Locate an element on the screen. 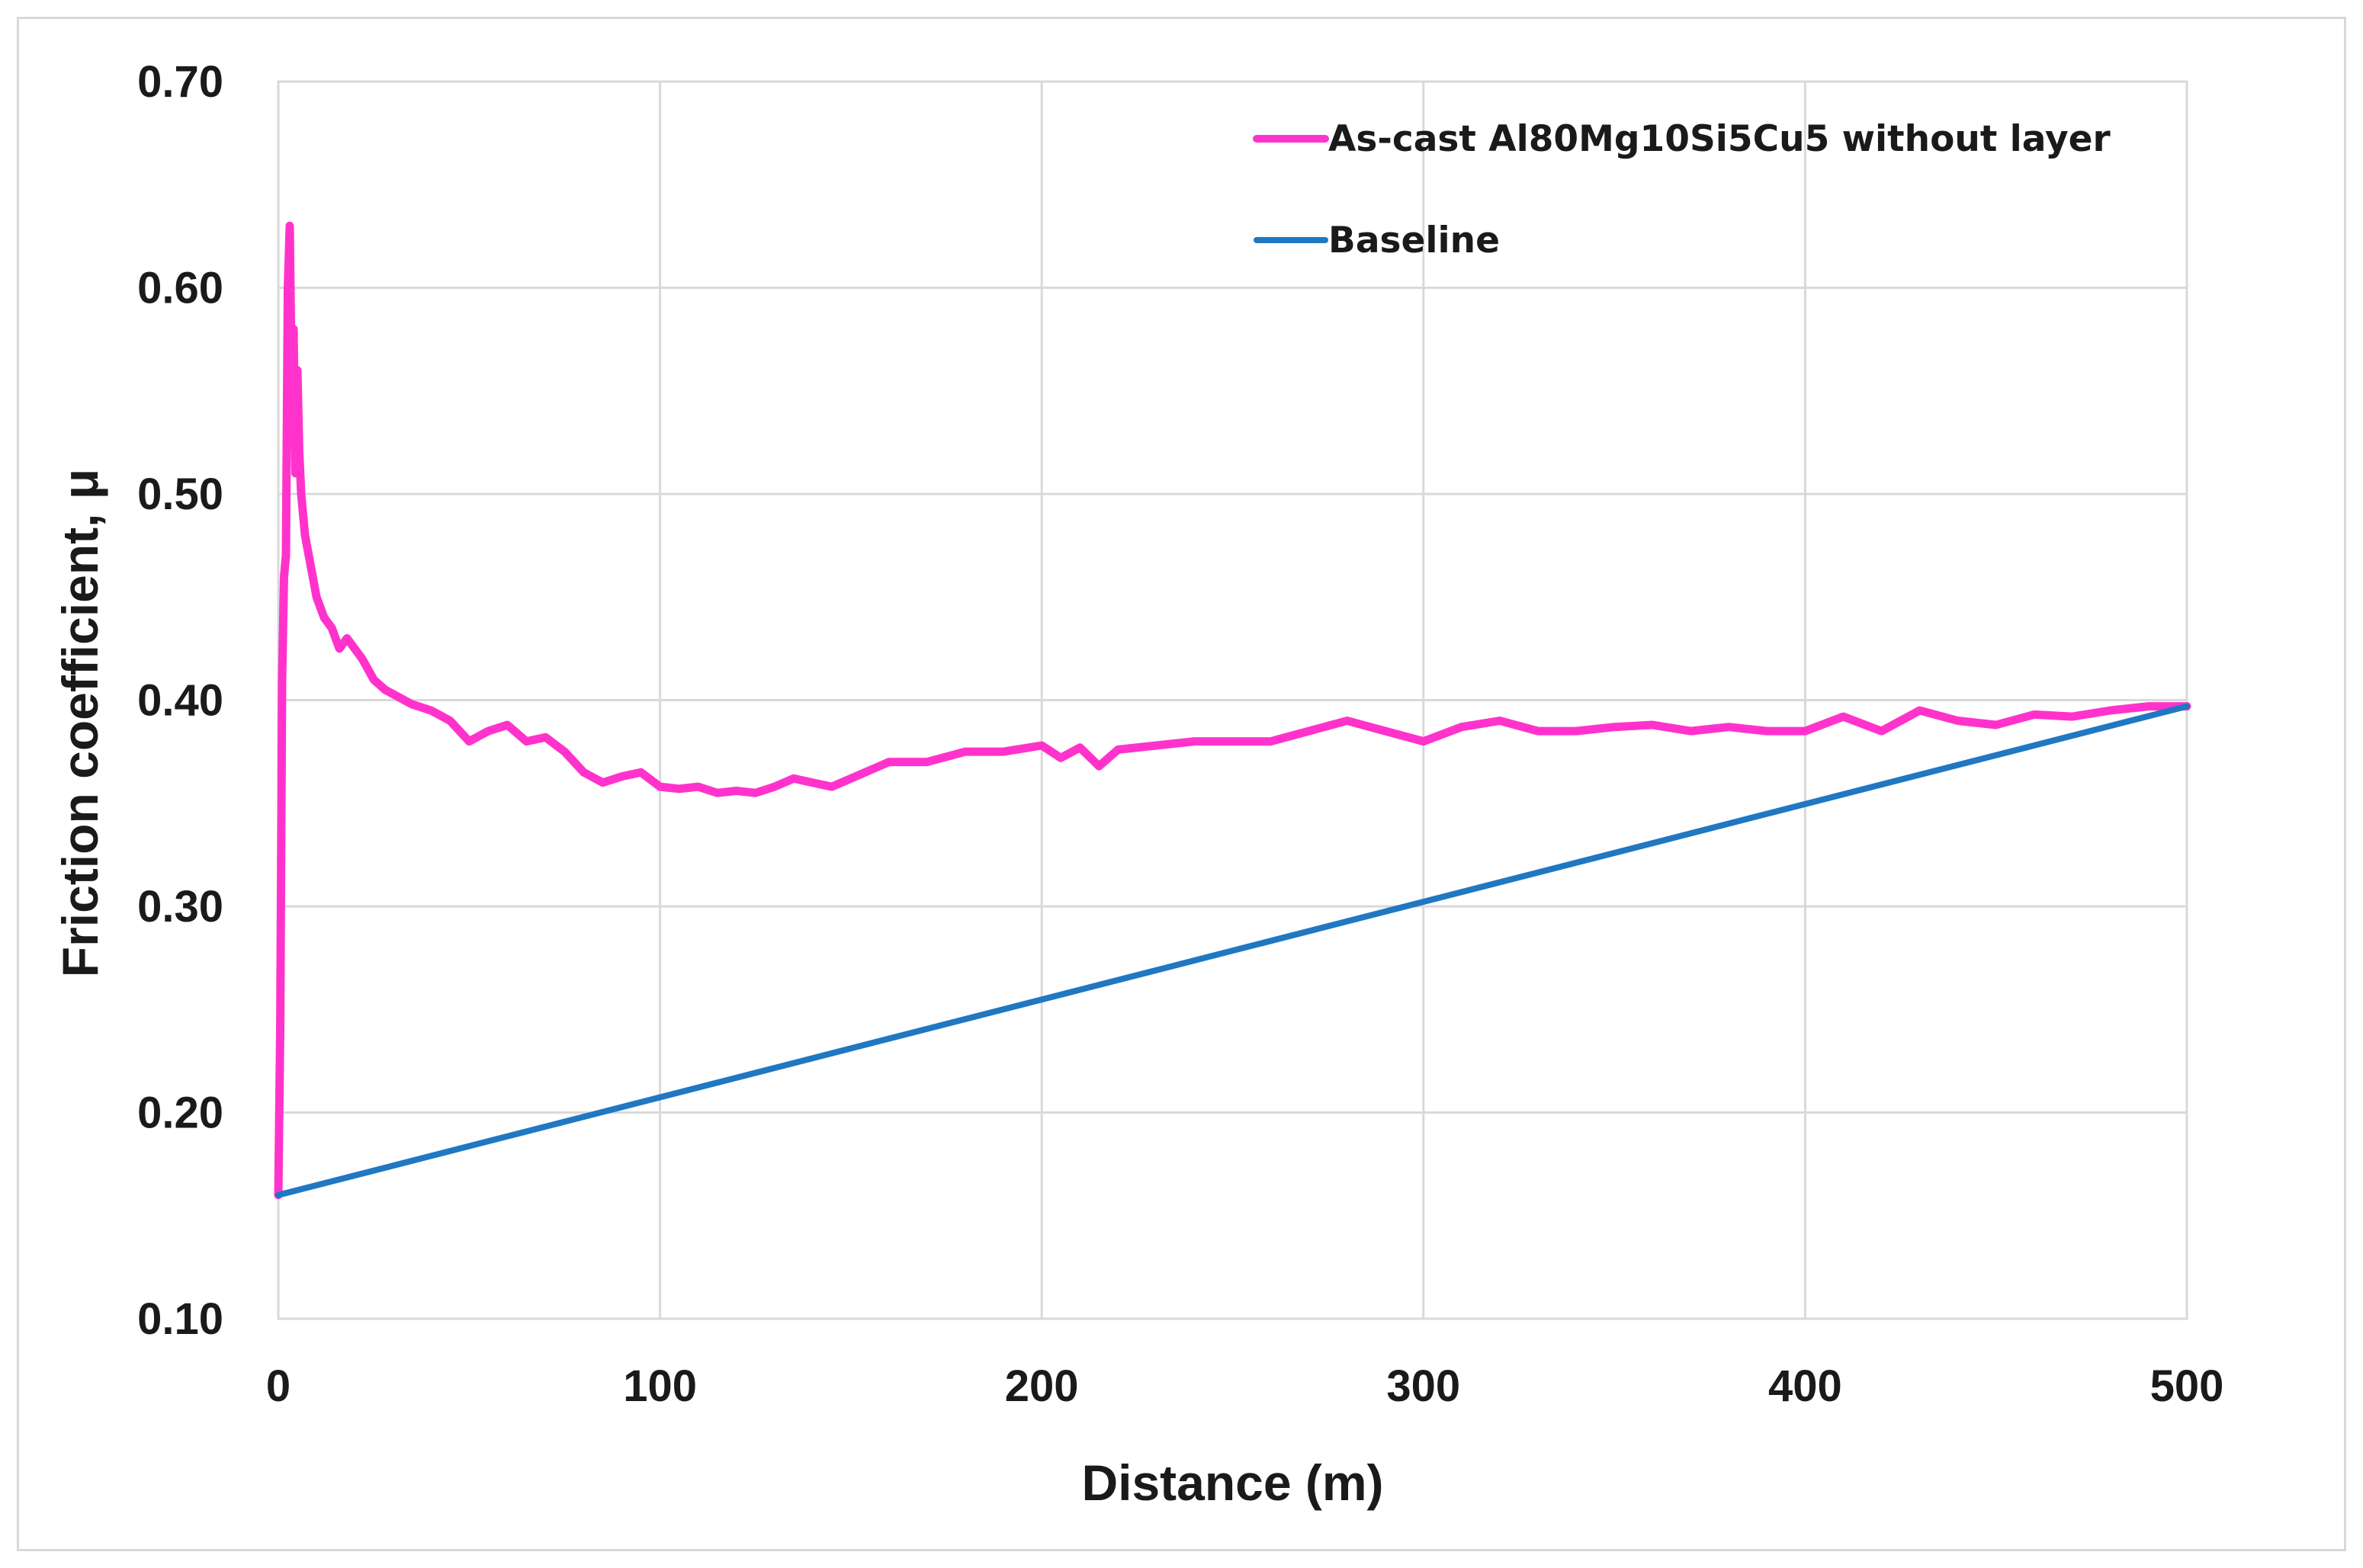 This screenshot has height=1568, width=2363. y-tick-label: 0.60 is located at coordinates (180, 288).